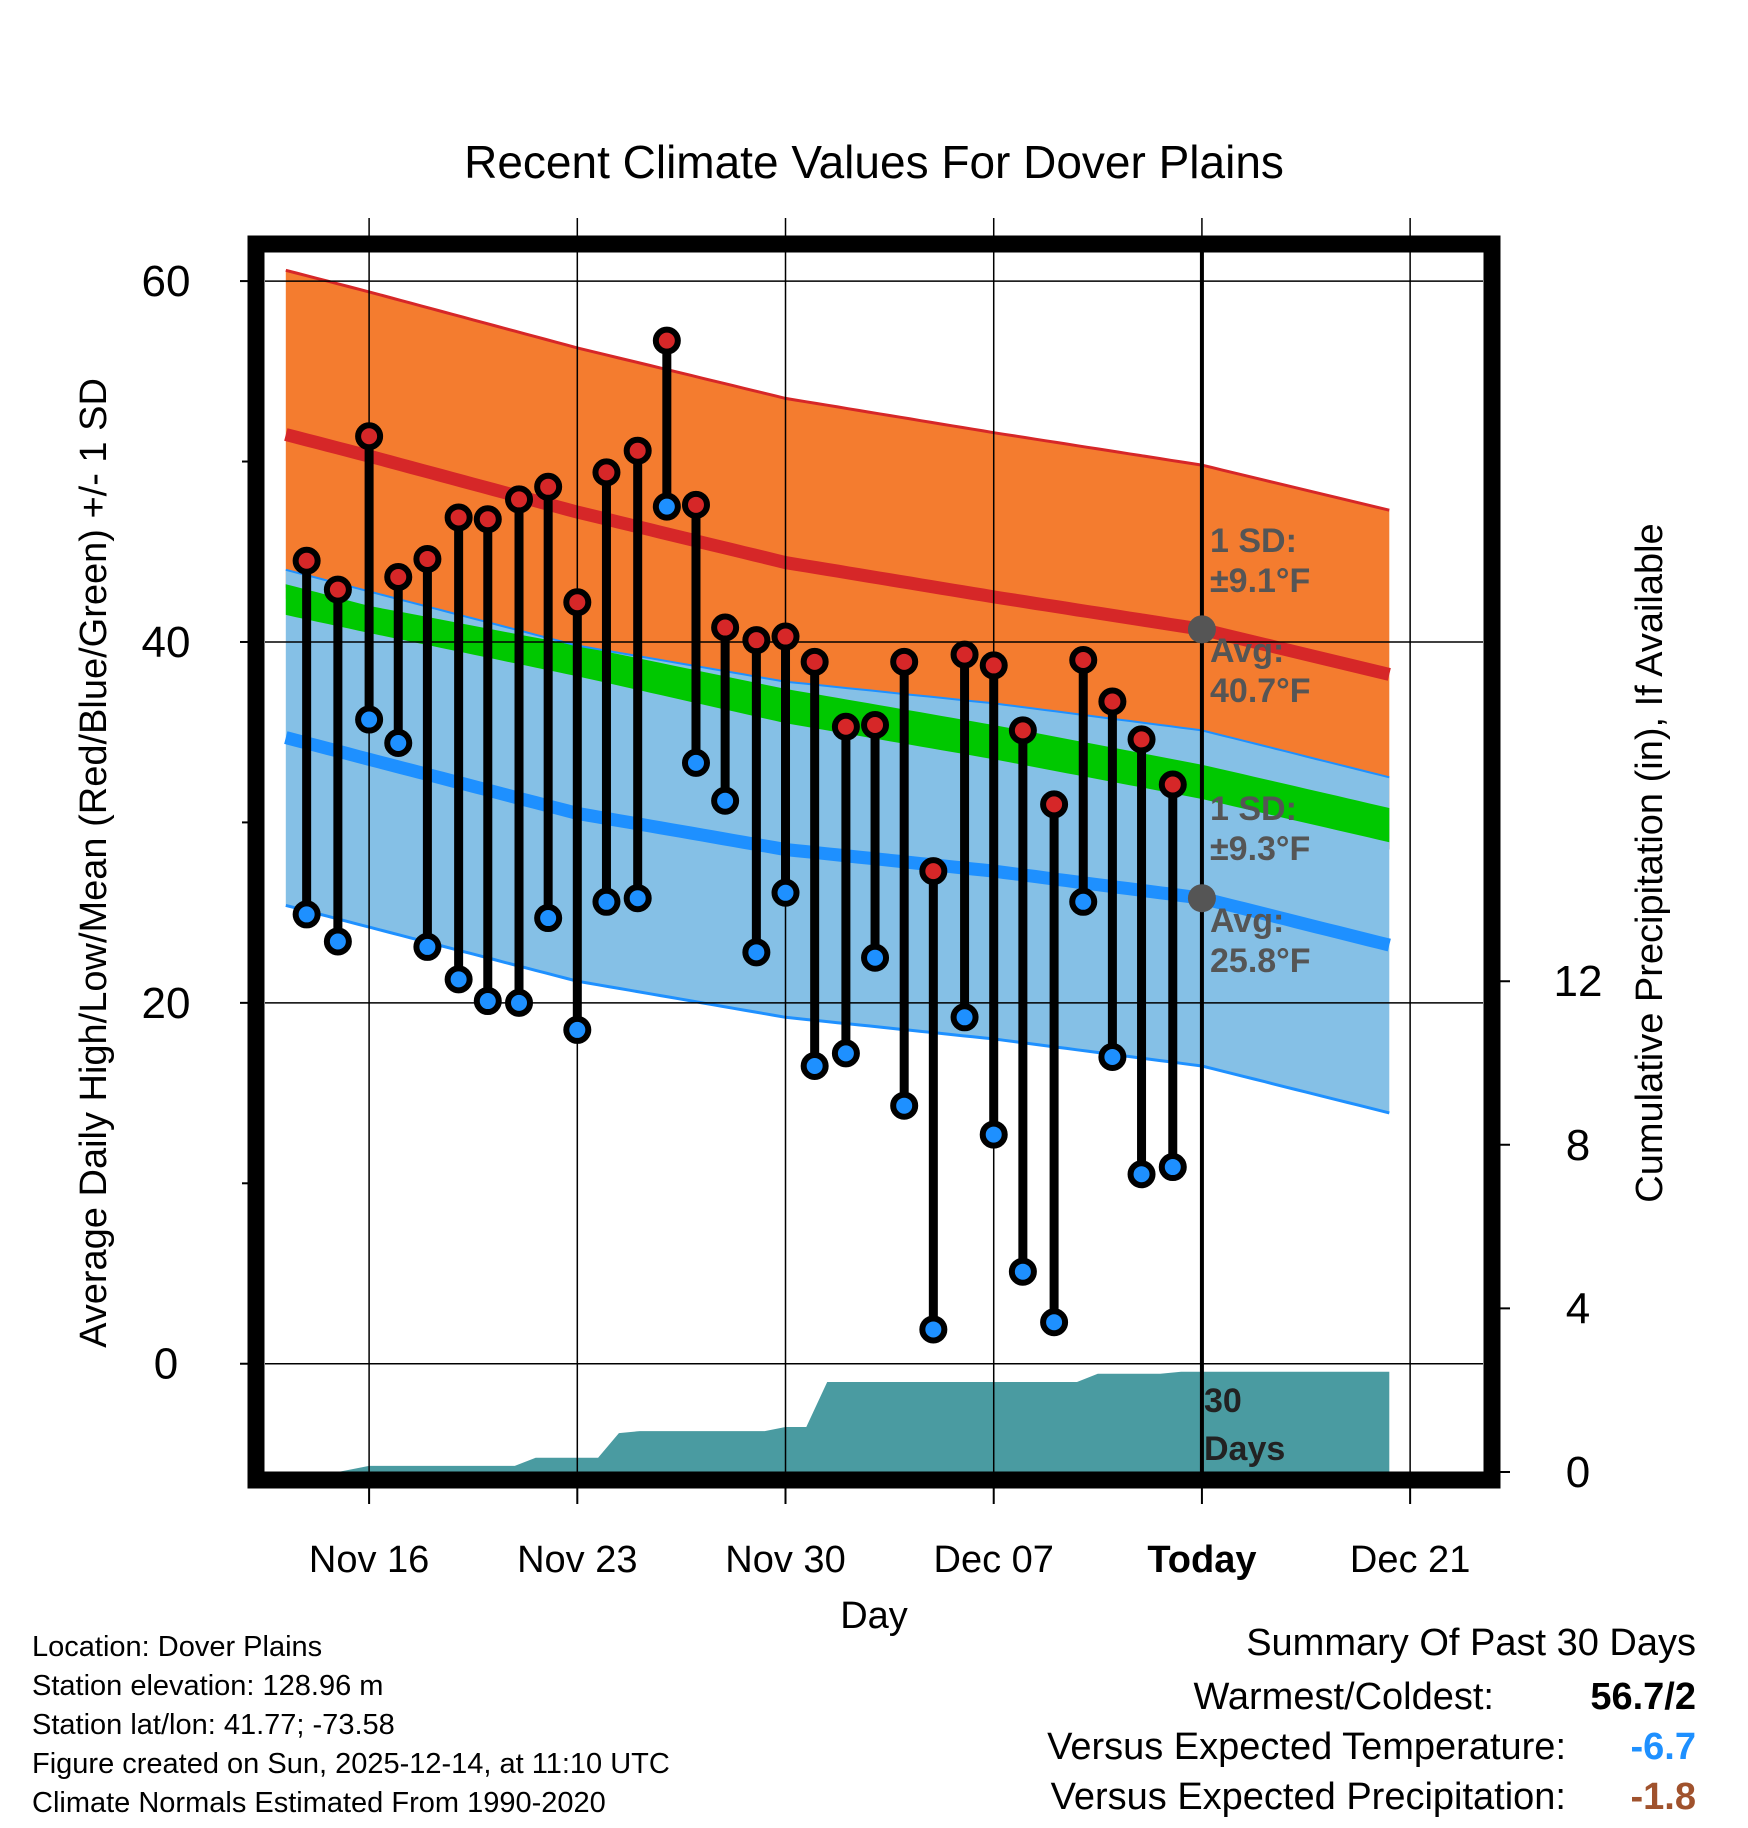  I want to click on summary-precip-value: -1.8, so click(1663, 1797).